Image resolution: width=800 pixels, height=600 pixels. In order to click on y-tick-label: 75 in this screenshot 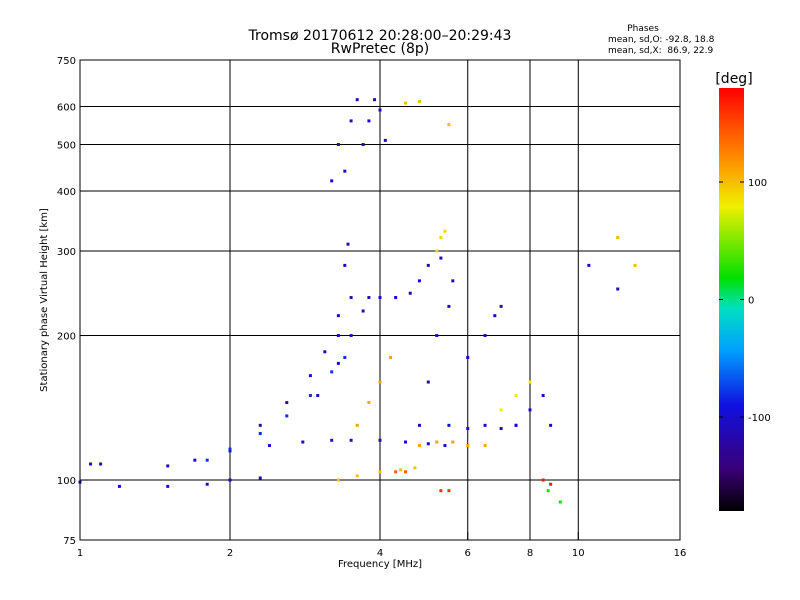, I will do `click(69, 541)`.